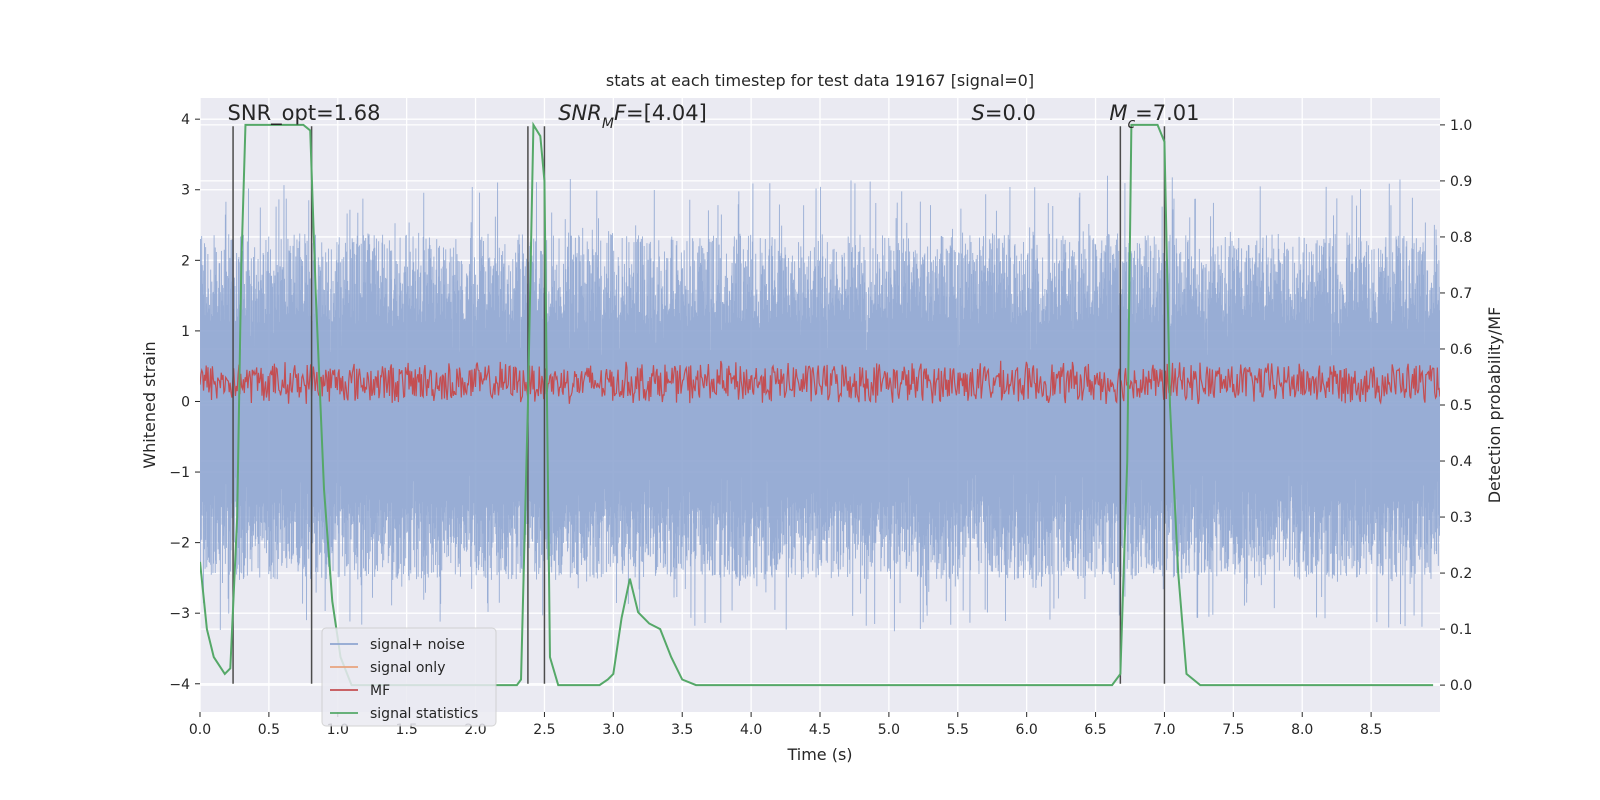  I want to click on x-axis-label: Time (s), so click(819, 754).